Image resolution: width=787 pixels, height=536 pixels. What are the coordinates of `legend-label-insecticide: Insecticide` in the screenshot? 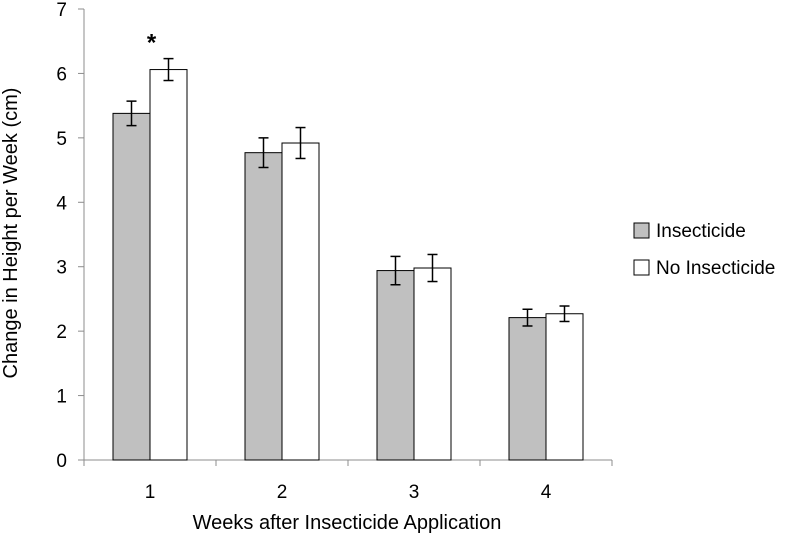 It's located at (701, 231).